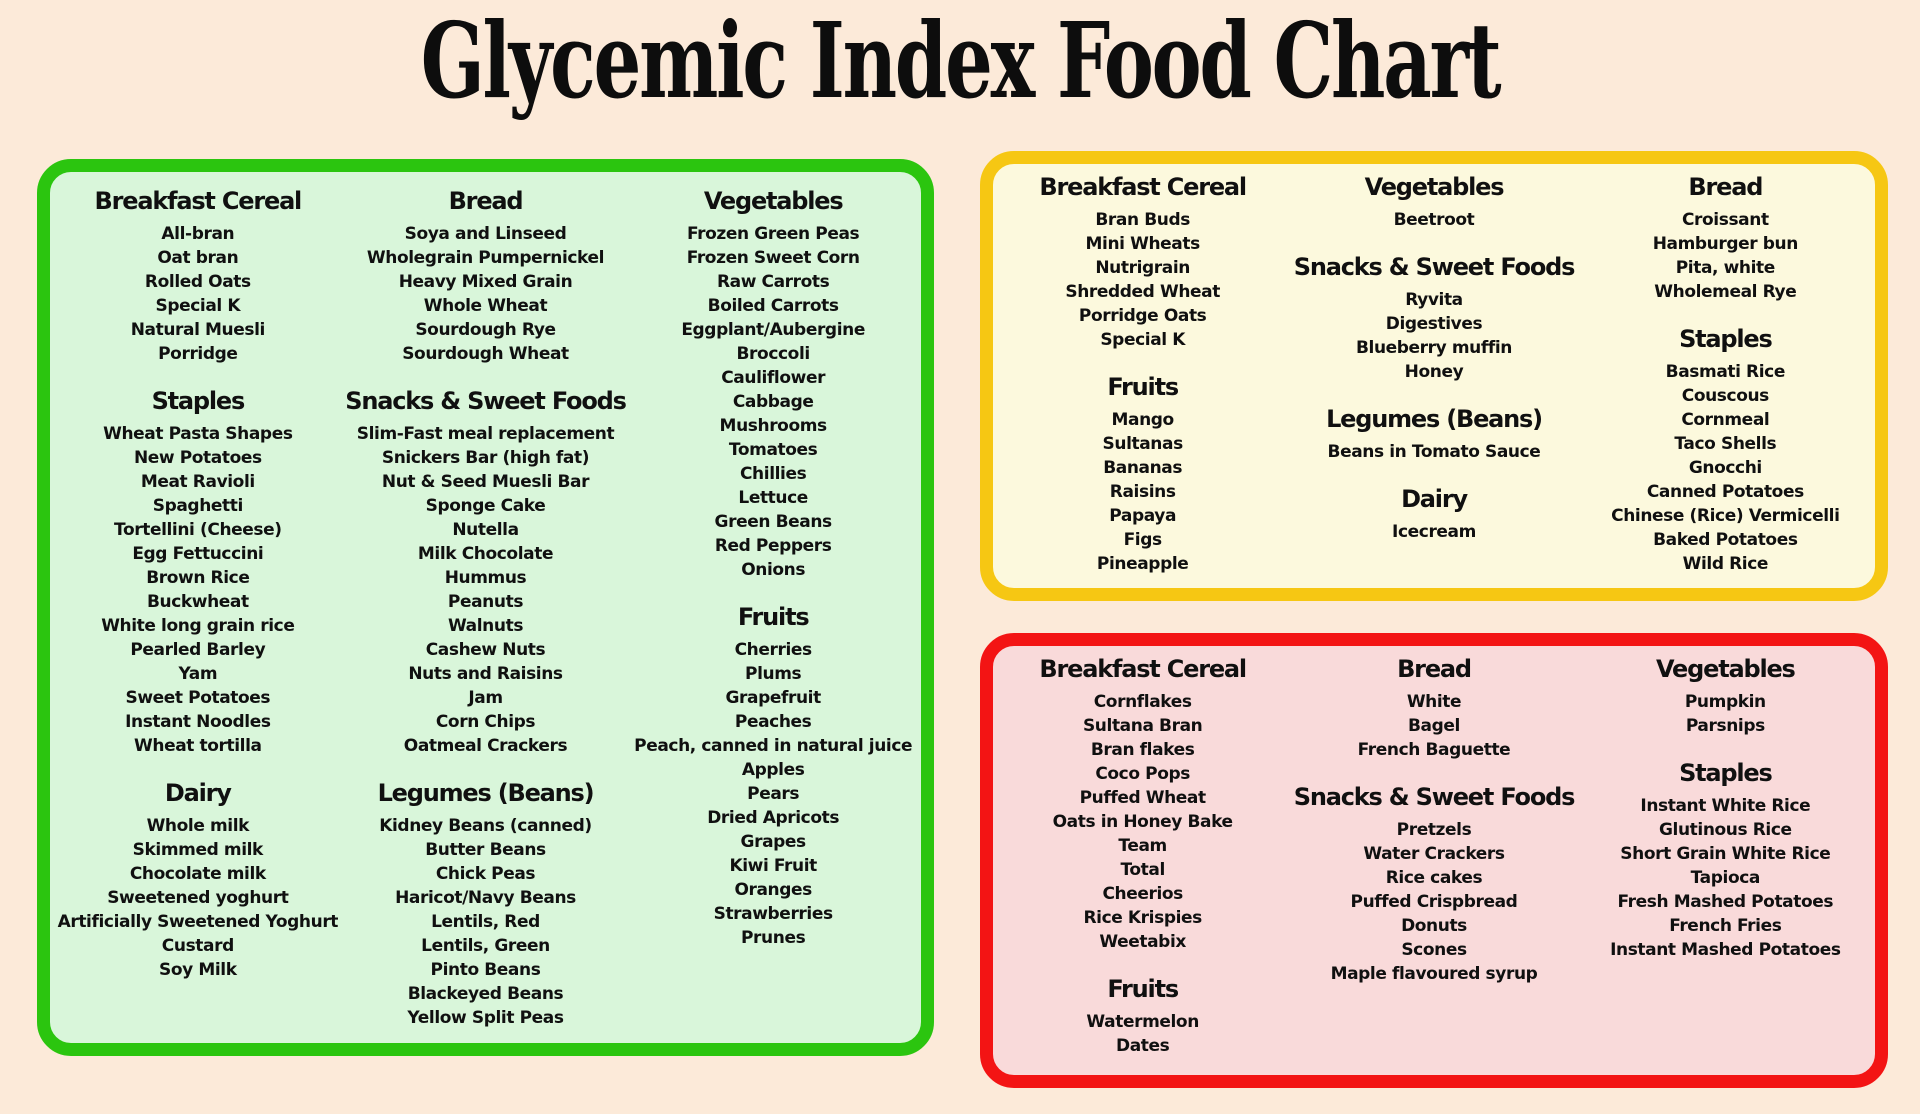 Image resolution: width=1920 pixels, height=1114 pixels. Describe the element at coordinates (485, 650) in the screenshot. I see `food-item: Cashew Nuts` at that location.